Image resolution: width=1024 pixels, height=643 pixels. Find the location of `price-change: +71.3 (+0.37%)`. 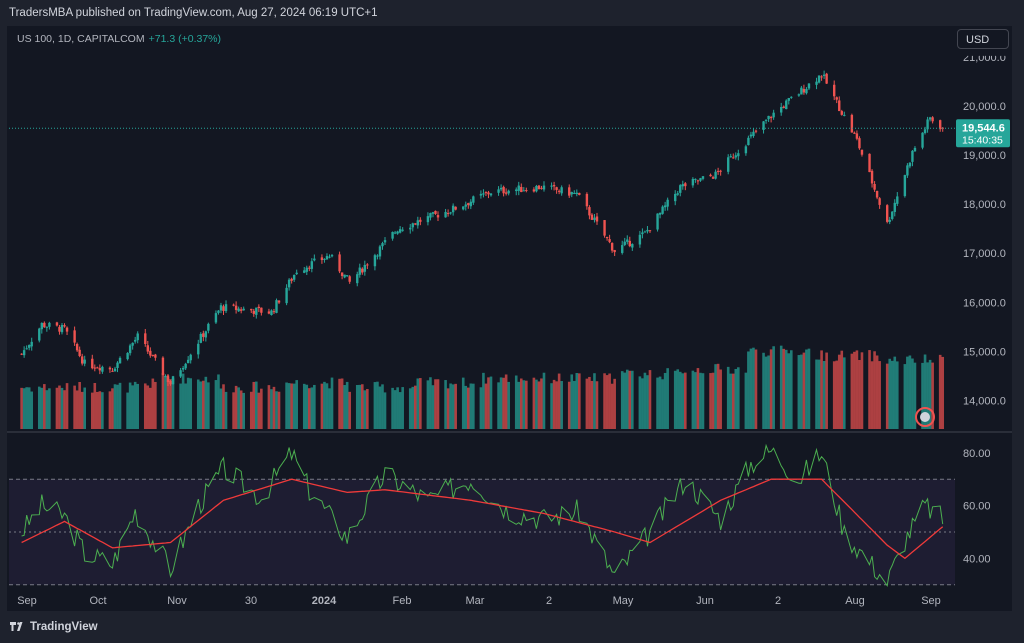

price-change: +71.3 (+0.37%) is located at coordinates (184, 39).